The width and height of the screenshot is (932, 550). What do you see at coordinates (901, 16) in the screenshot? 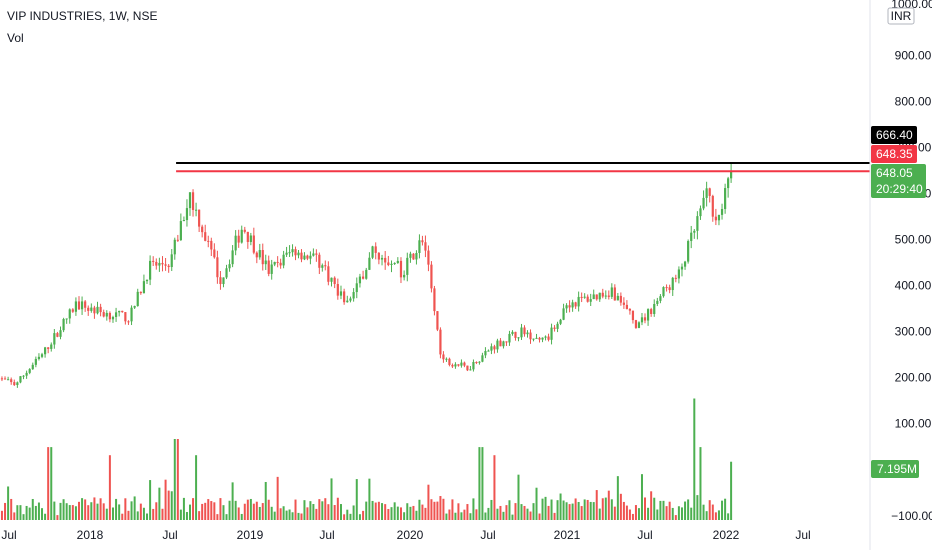
I see `currency-badge` at bounding box center [901, 16].